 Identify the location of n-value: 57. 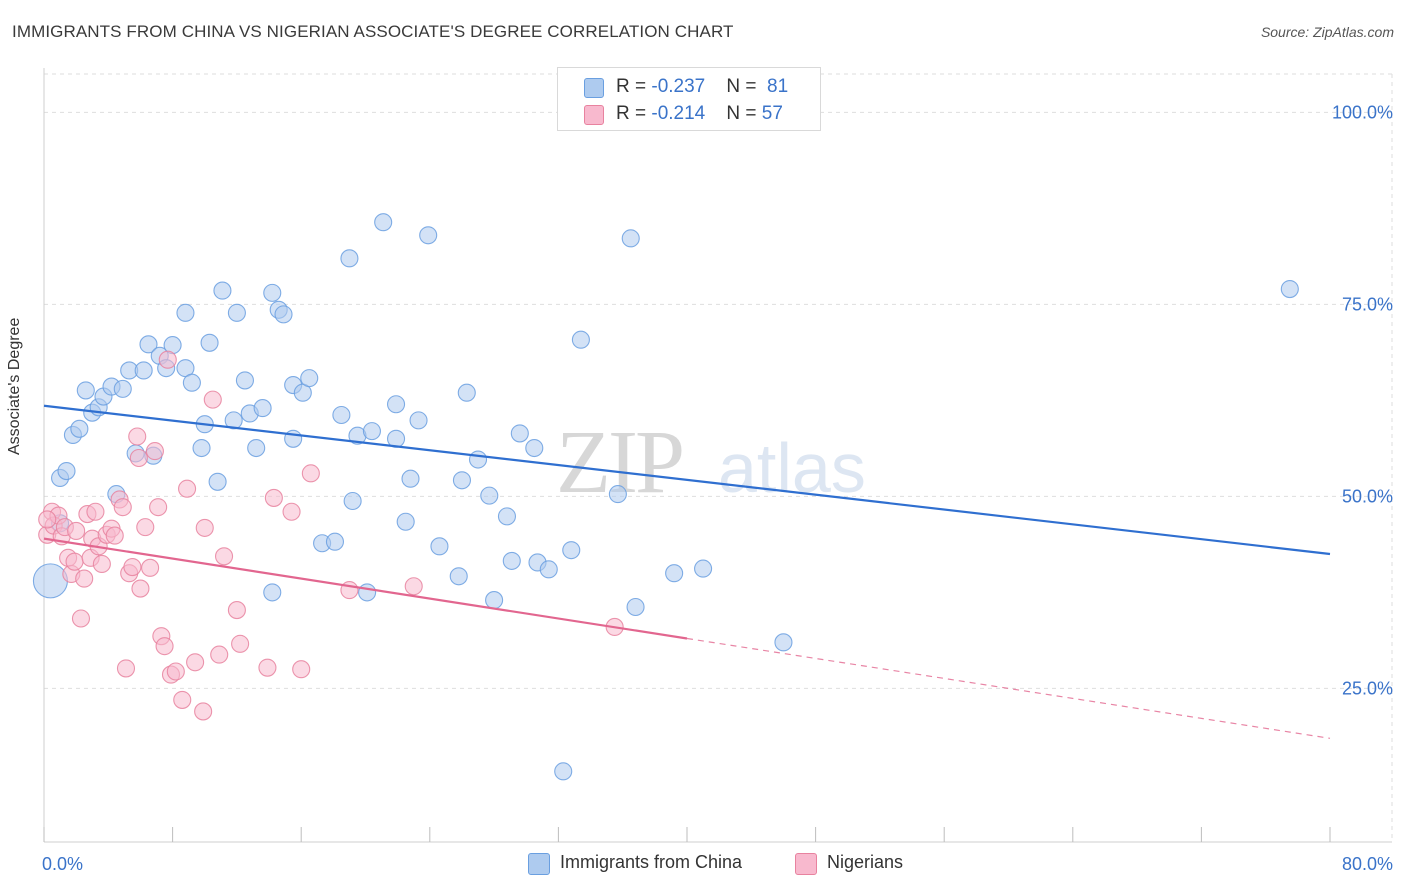
(772, 113).